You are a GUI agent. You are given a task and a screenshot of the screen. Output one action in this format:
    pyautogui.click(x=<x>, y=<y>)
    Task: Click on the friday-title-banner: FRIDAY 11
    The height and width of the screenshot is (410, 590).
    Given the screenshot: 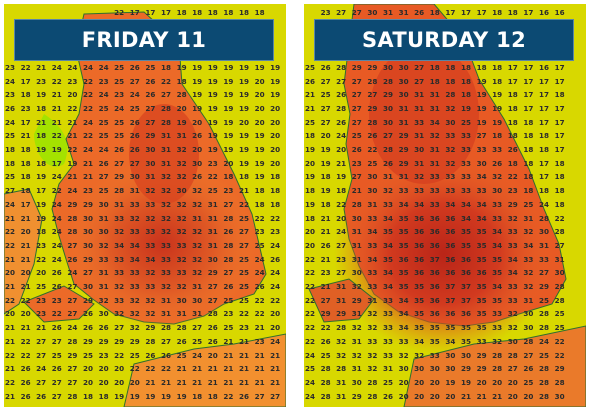 What is the action you would take?
    pyautogui.click(x=144, y=40)
    